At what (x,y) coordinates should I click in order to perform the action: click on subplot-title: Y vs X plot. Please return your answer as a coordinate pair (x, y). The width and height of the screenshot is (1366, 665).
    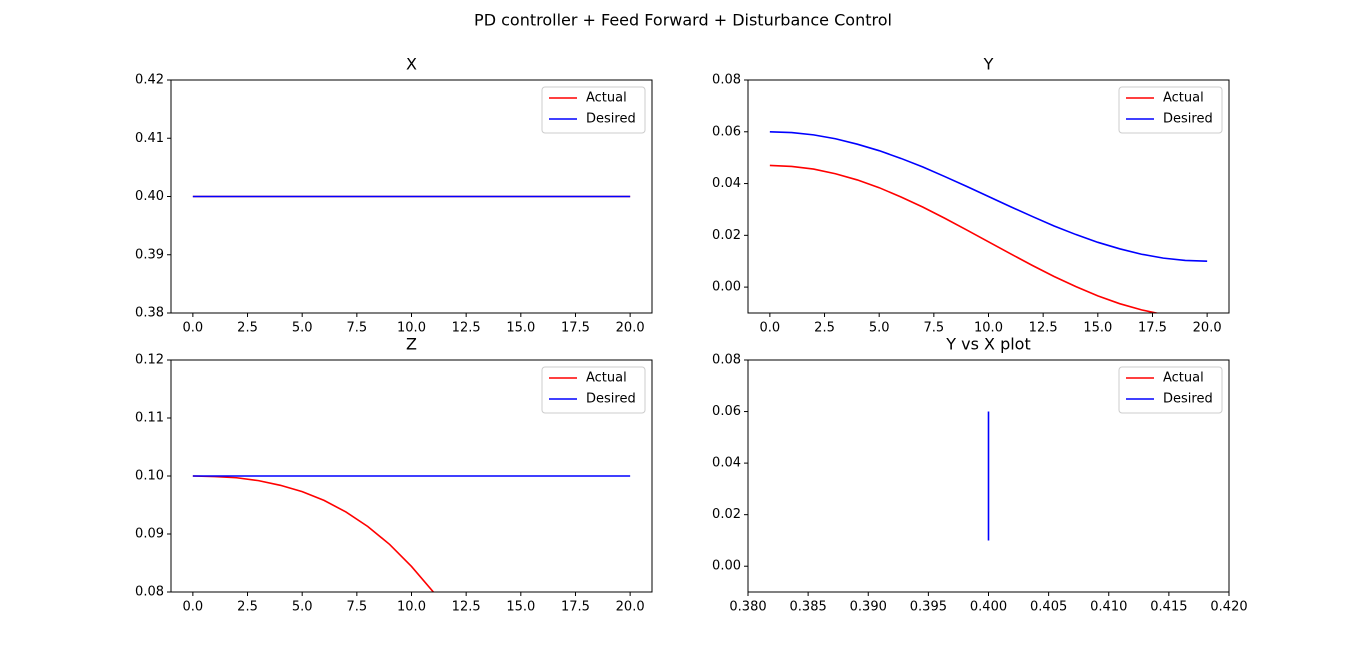
    Looking at the image, I should click on (987, 344).